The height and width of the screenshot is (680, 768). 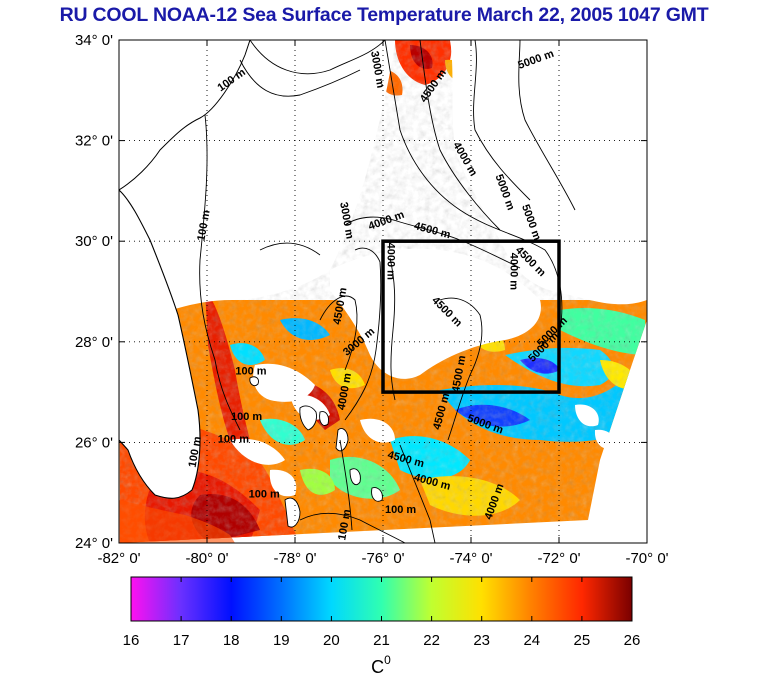 What do you see at coordinates (94, 241) in the screenshot?
I see `y-tick-label: 30° 0'` at bounding box center [94, 241].